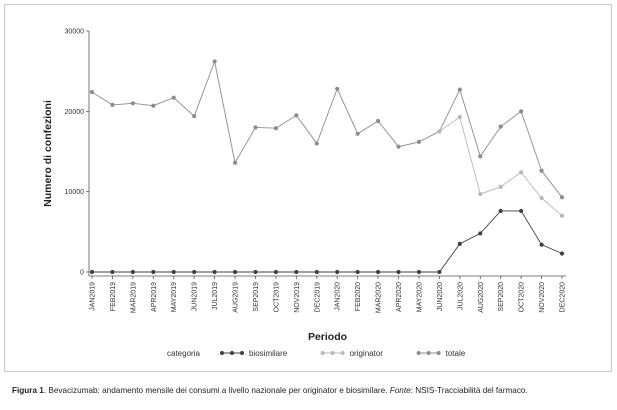  Describe the element at coordinates (82, 273) in the screenshot. I see `y-tick-label: 0` at that location.